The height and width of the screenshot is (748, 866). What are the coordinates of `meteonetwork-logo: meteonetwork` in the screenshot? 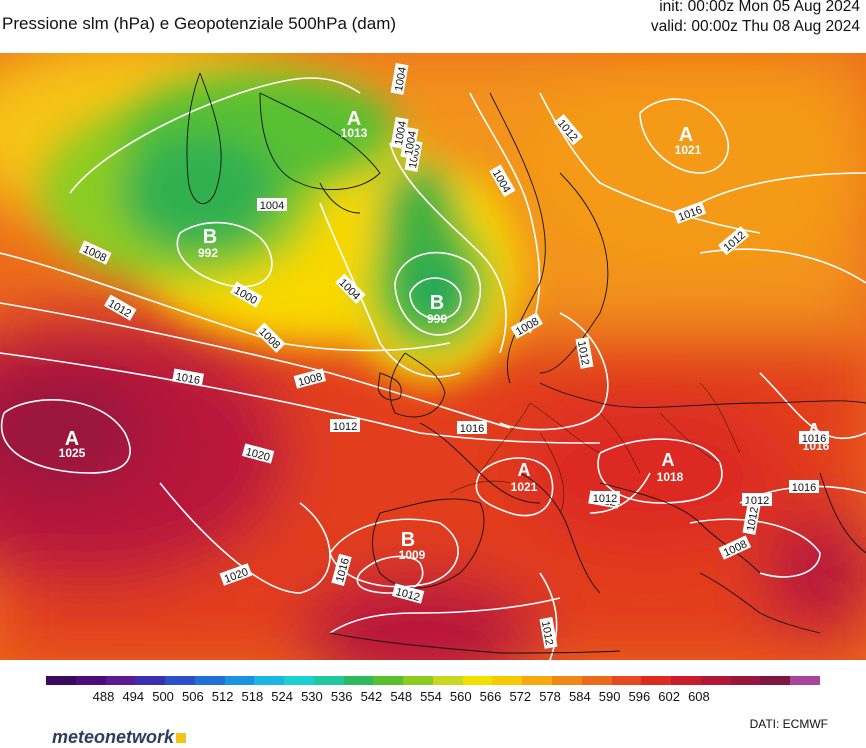 It's located at (119, 737).